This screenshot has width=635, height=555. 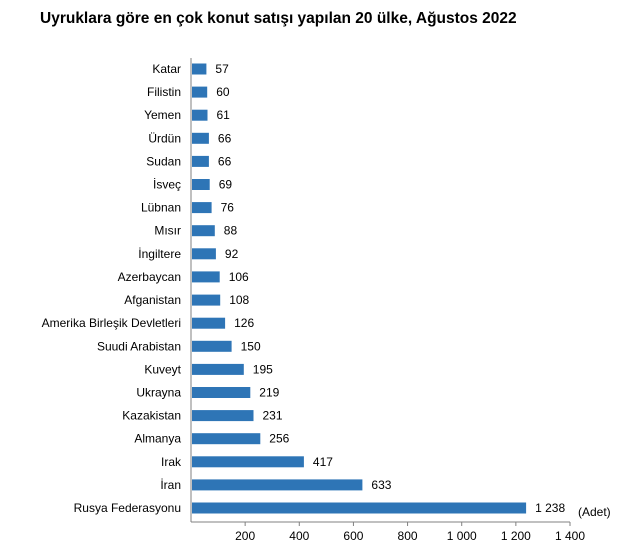 I want to click on value-label: 57, so click(x=222, y=69).